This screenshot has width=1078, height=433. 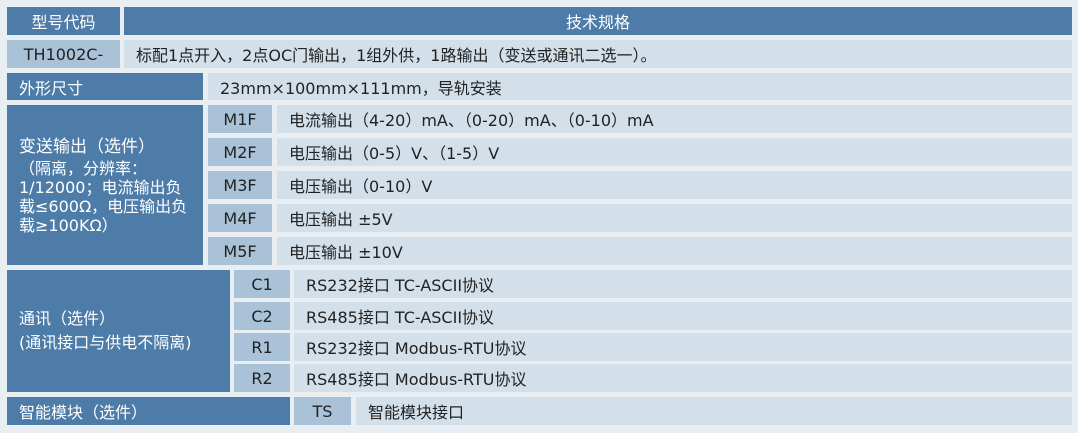 I want to click on option-code: M5F, so click(x=240, y=251).